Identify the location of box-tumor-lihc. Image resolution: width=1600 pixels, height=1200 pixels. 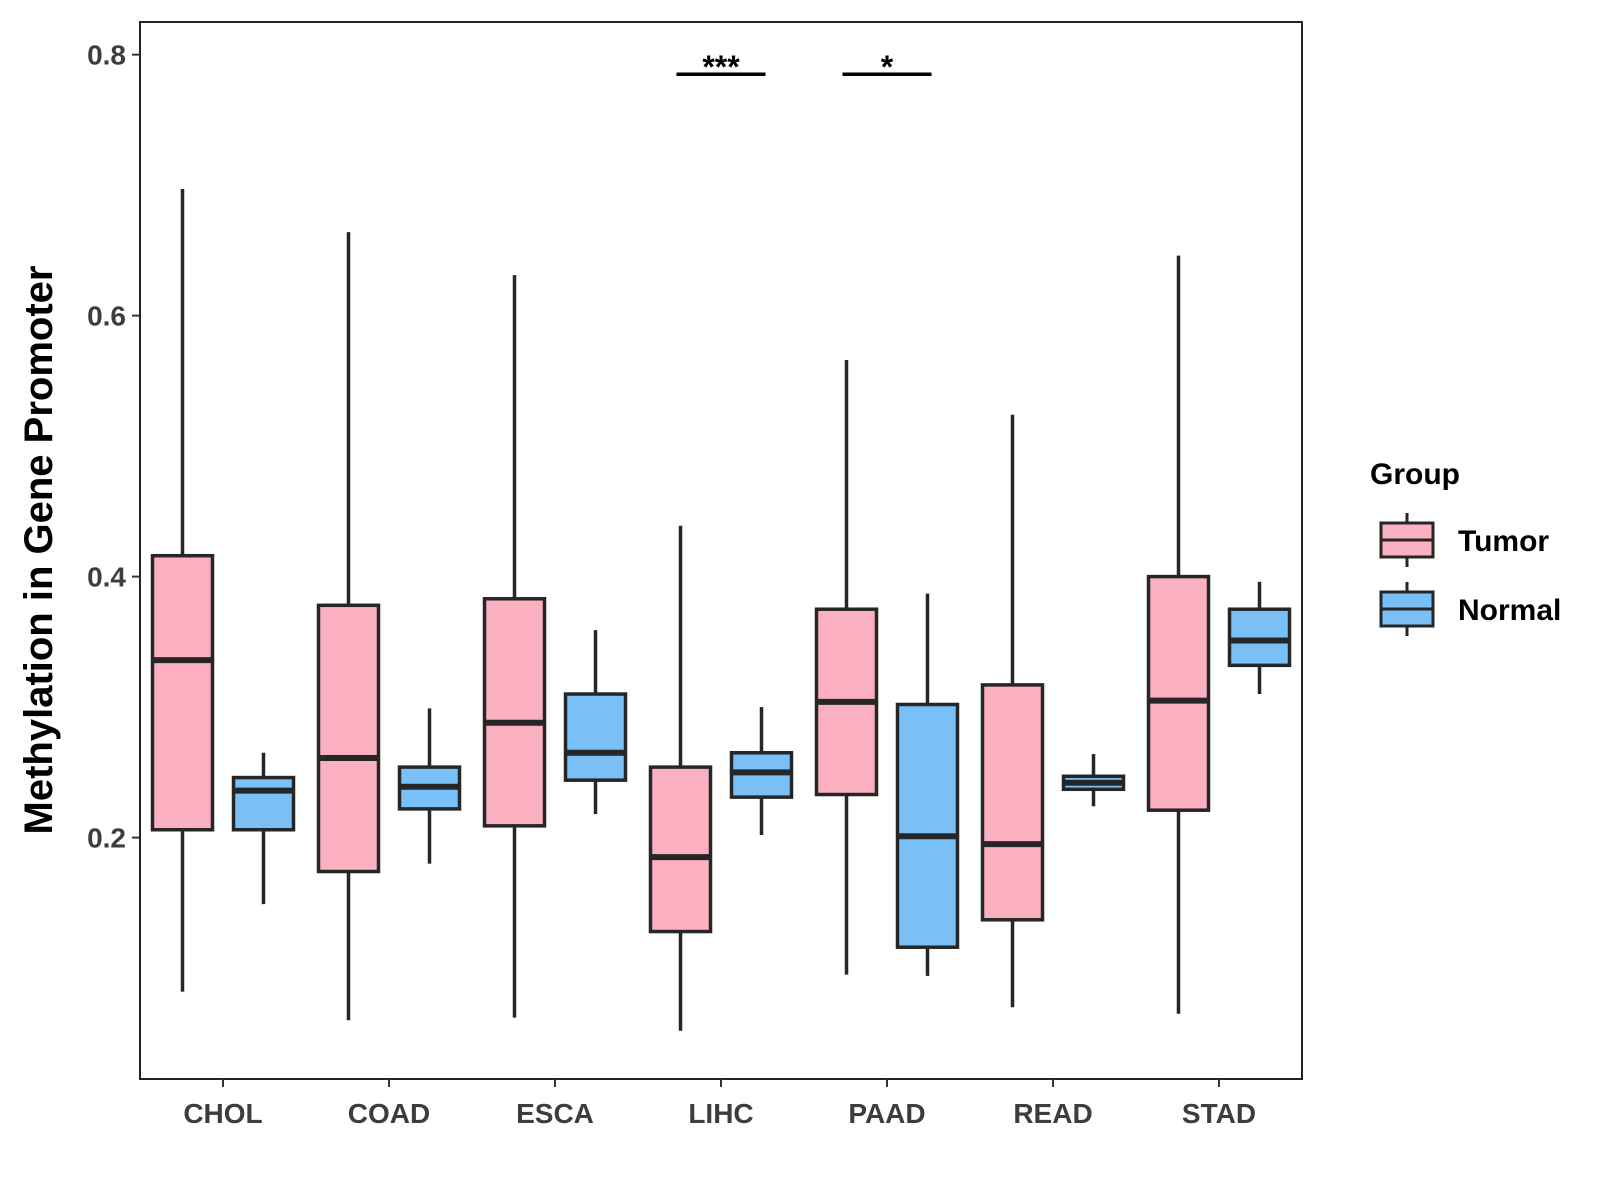
(680, 778).